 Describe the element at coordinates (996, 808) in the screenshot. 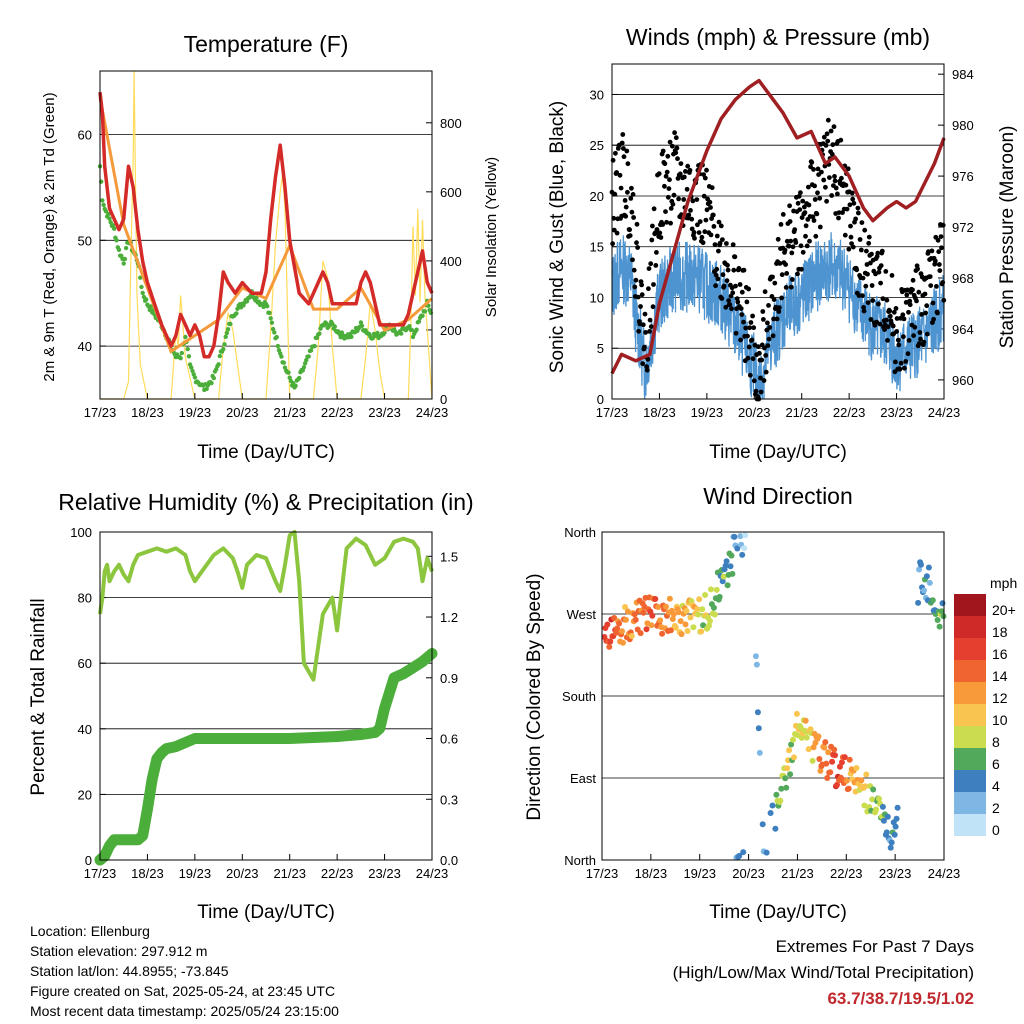

I see `colorbar-label: 2` at that location.